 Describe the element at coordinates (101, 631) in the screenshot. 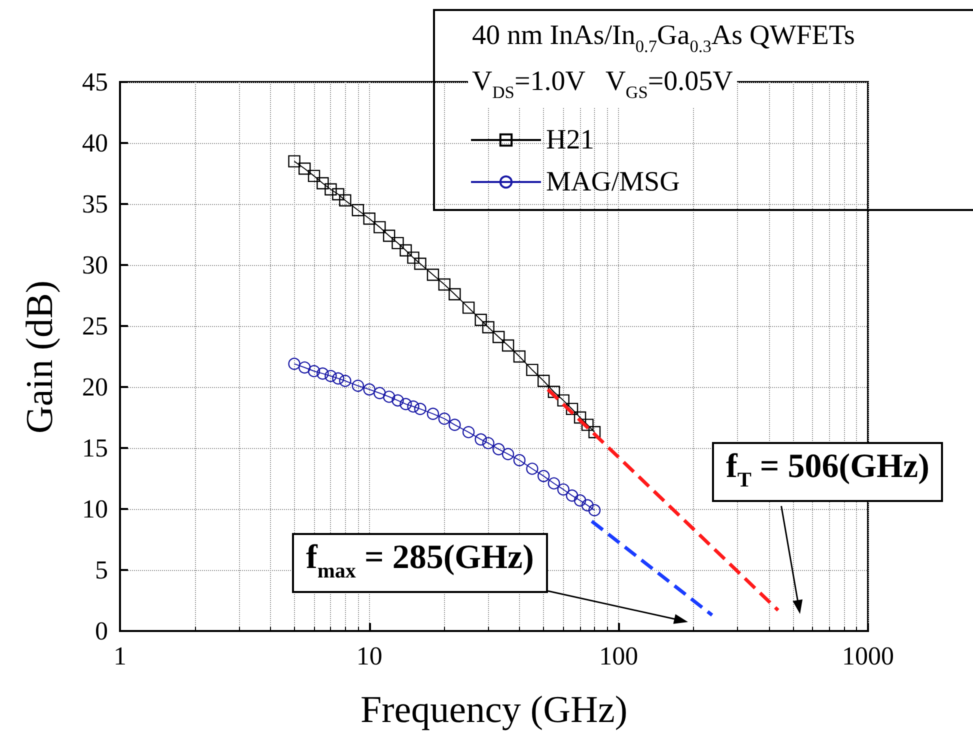

I see `y-tick-label: 0` at that location.